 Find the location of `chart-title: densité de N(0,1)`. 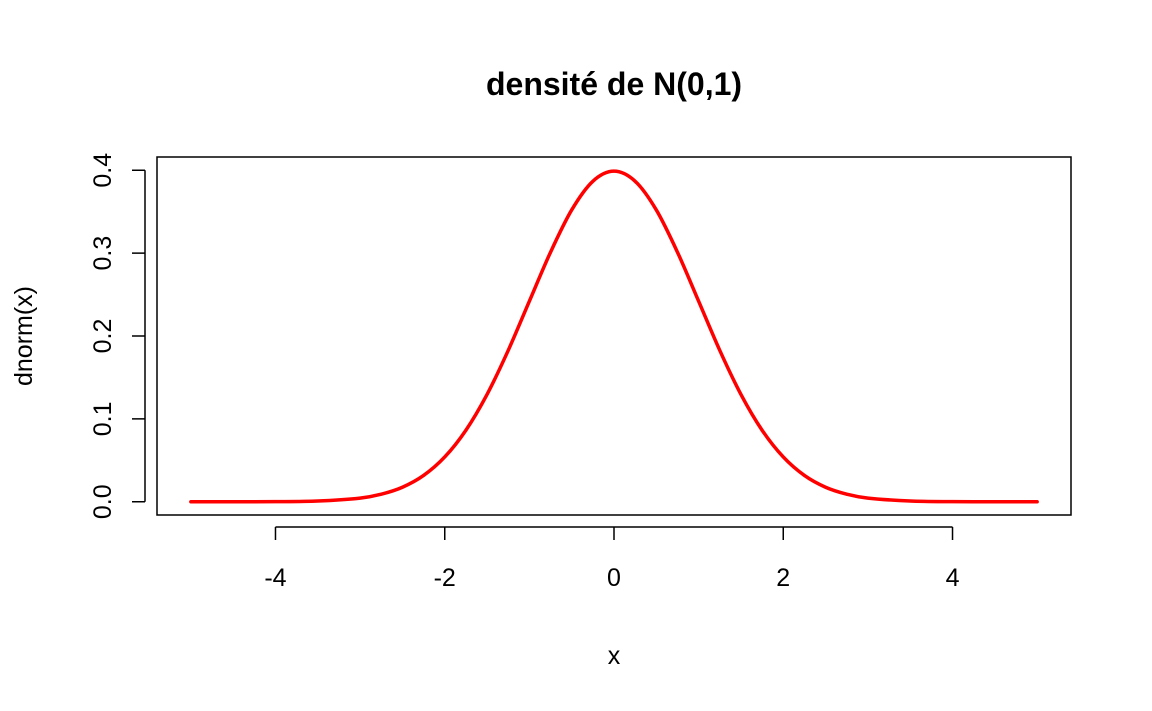

chart-title: densité de N(0,1) is located at coordinates (614, 84).